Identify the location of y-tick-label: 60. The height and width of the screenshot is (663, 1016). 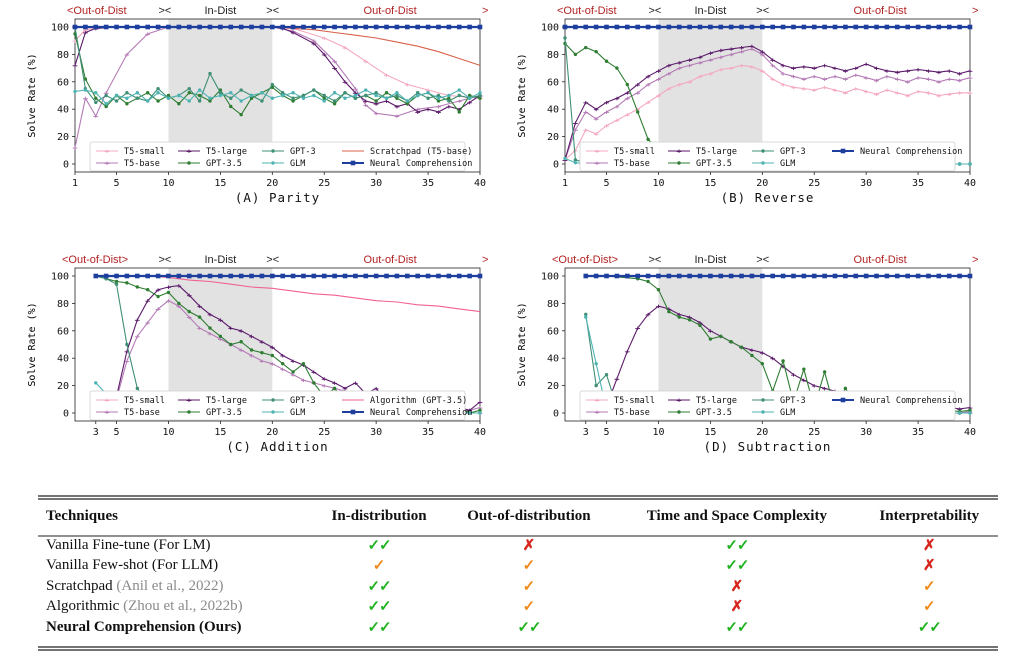
(553, 331).